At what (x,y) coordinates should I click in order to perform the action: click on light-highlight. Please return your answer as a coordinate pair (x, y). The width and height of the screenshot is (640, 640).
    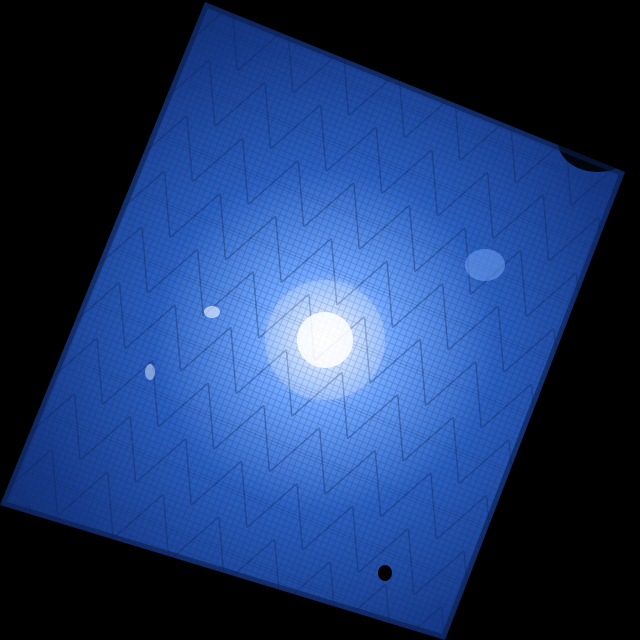
    Looking at the image, I should click on (325, 340).